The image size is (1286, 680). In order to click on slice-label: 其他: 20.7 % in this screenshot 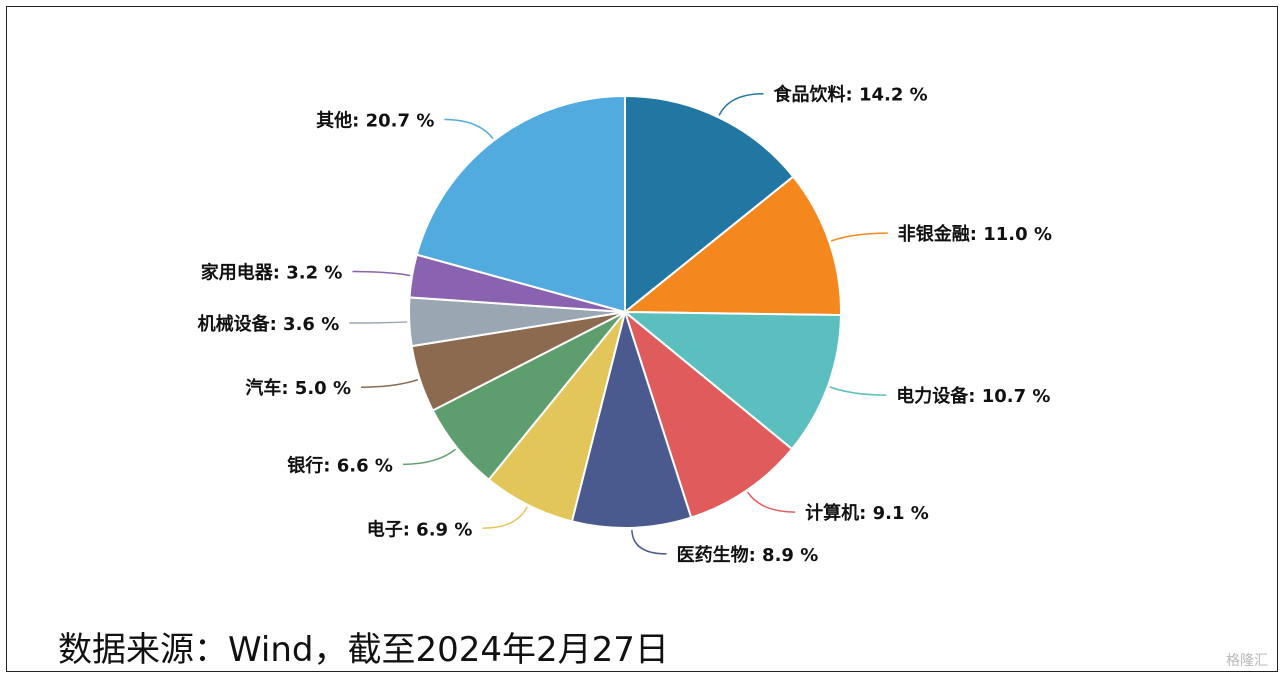, I will do `click(375, 120)`.